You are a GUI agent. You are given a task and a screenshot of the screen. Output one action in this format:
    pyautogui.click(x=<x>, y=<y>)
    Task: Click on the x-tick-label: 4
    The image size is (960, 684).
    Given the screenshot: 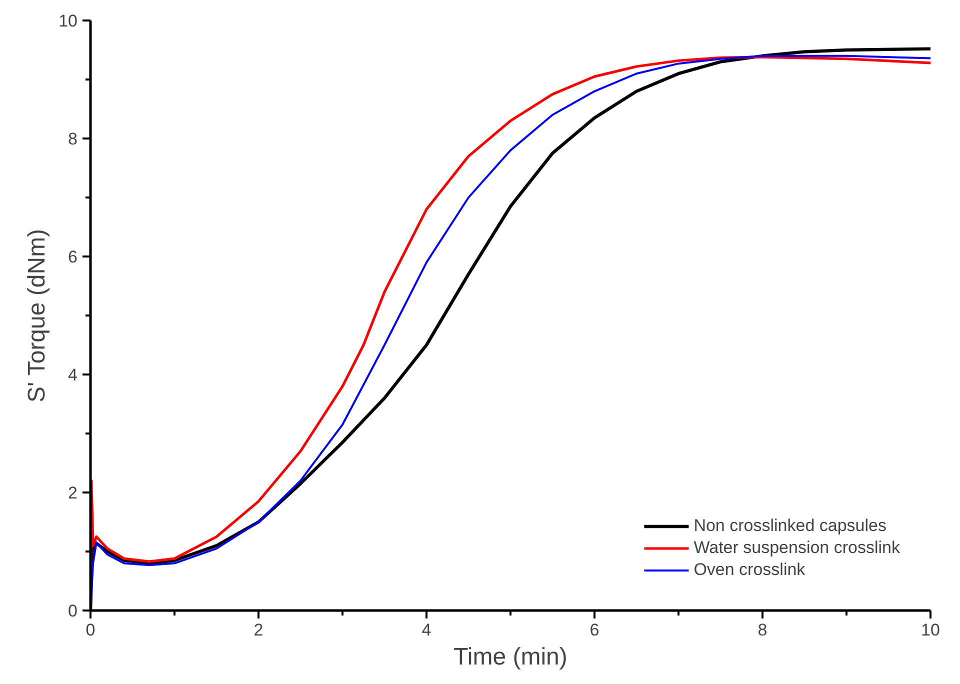 What is the action you would take?
    pyautogui.click(x=427, y=630)
    